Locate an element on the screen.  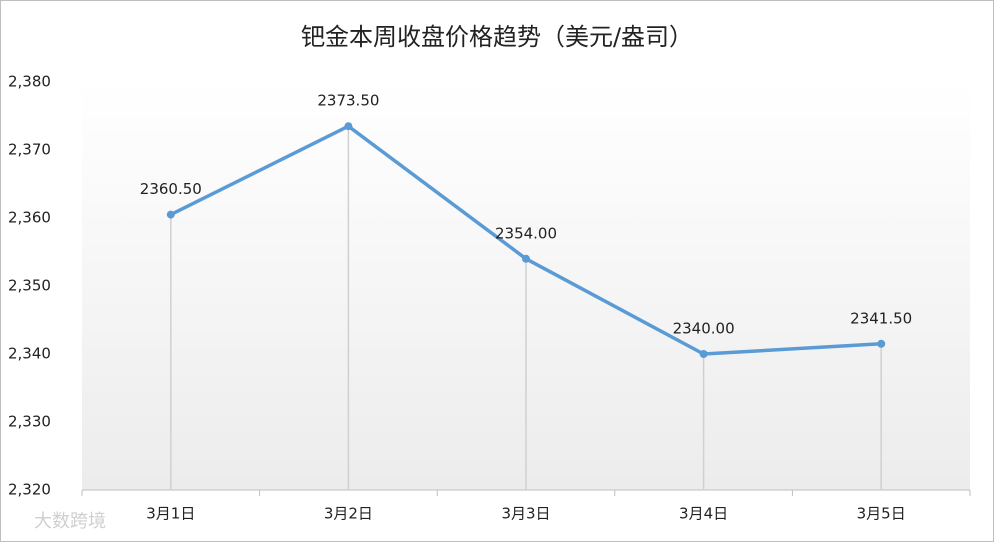
data-label: 2373.50 is located at coordinates (348, 101).